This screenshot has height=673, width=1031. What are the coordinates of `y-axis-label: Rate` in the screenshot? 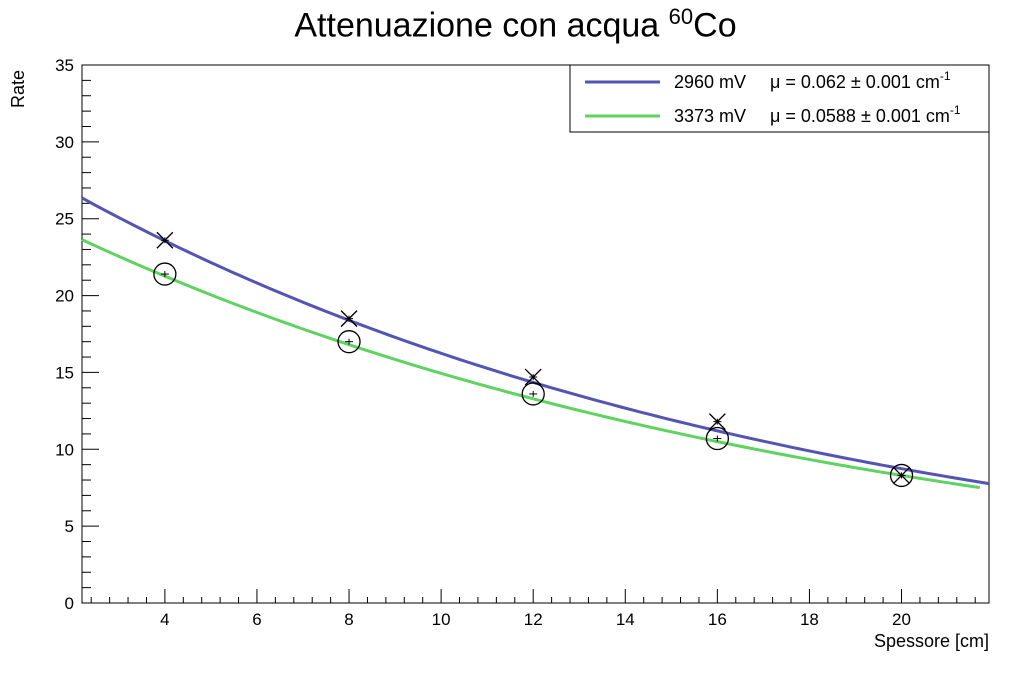 It's located at (18, 89).